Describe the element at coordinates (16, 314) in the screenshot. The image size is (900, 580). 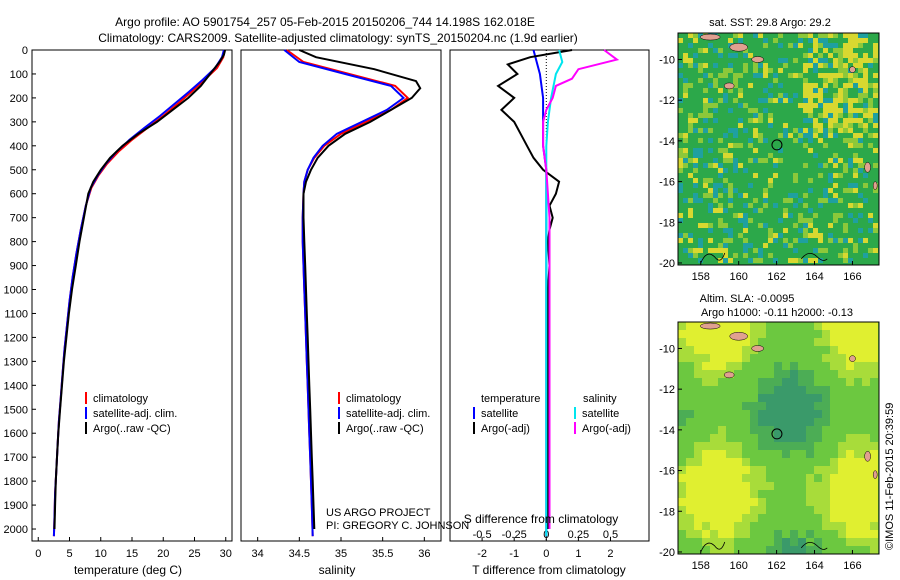
I see `y-tick-label: 1100` at that location.